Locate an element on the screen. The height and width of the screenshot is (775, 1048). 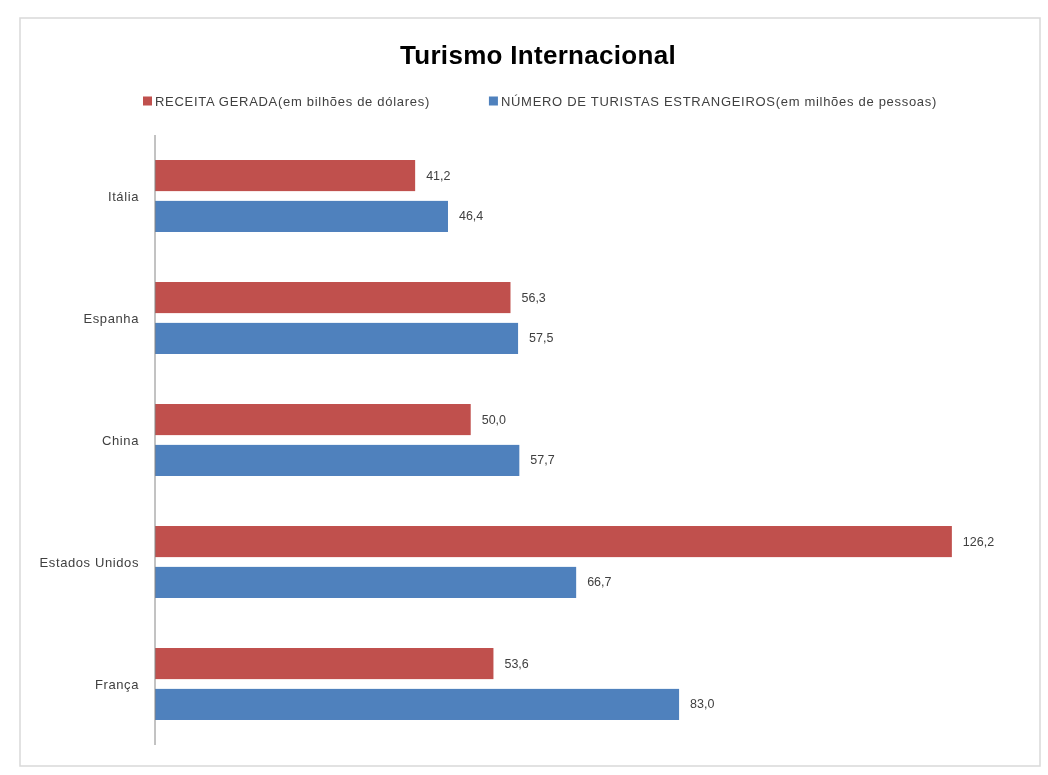
chart-title: Turismo Internacional is located at coordinates (538, 55).